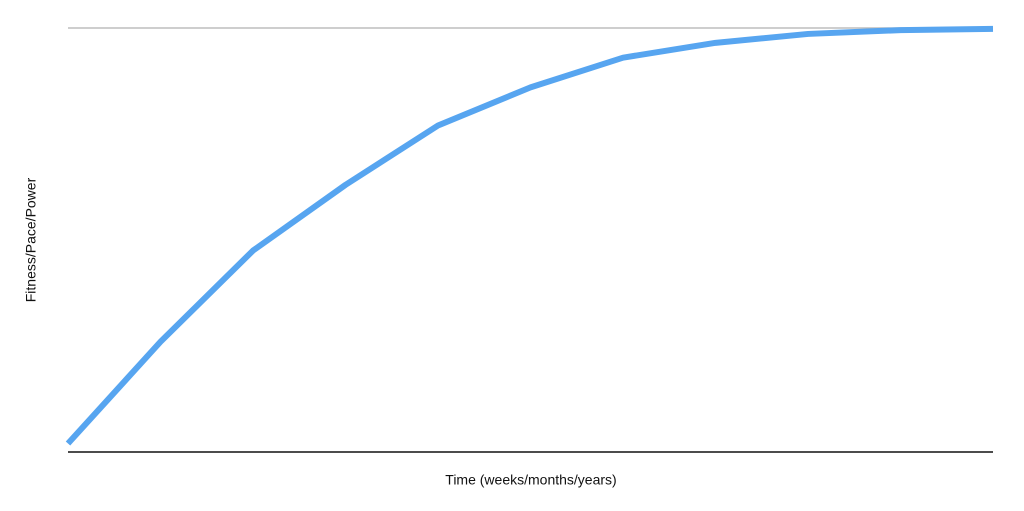 The image size is (1024, 511). Describe the element at coordinates (31, 239) in the screenshot. I see `y-axis-label: Fitness/Pace/Power` at that location.